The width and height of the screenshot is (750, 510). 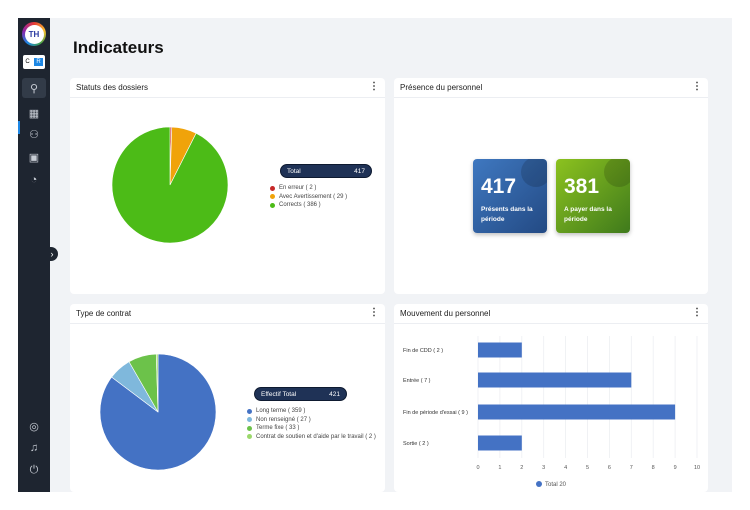 I want to click on total-value: 417, so click(x=359, y=171).